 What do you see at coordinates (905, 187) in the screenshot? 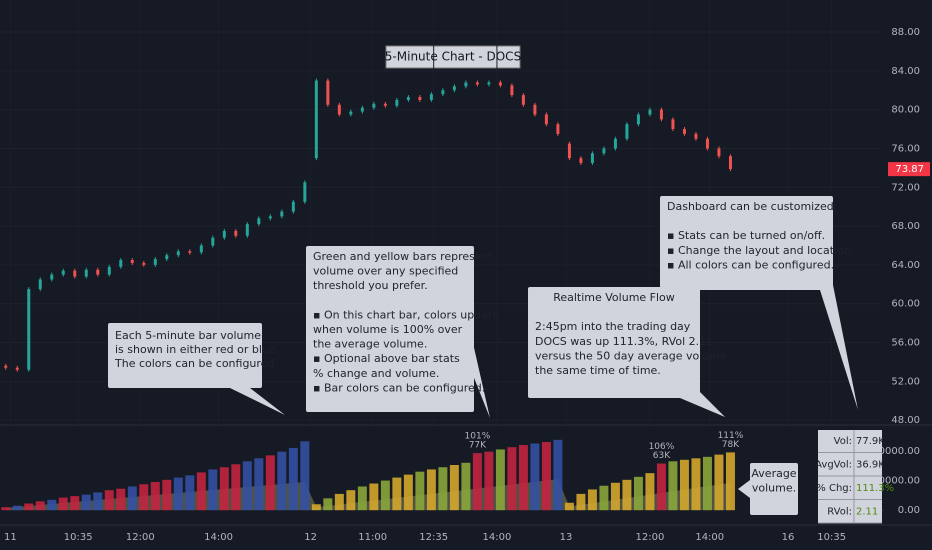
I see `y-tick-label: 72.00` at bounding box center [905, 187].